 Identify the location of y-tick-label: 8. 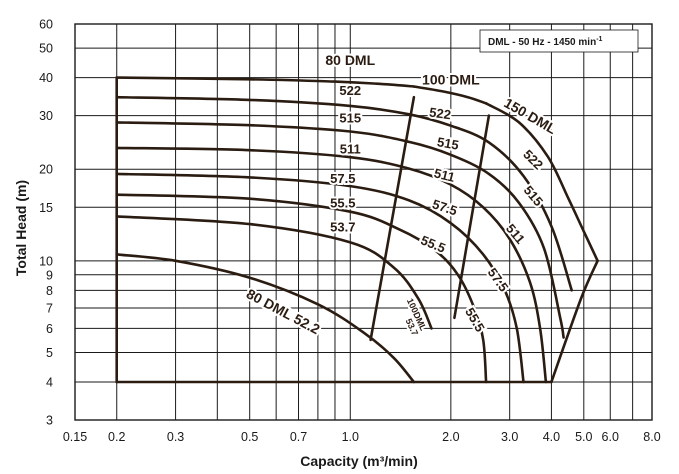
(49, 291).